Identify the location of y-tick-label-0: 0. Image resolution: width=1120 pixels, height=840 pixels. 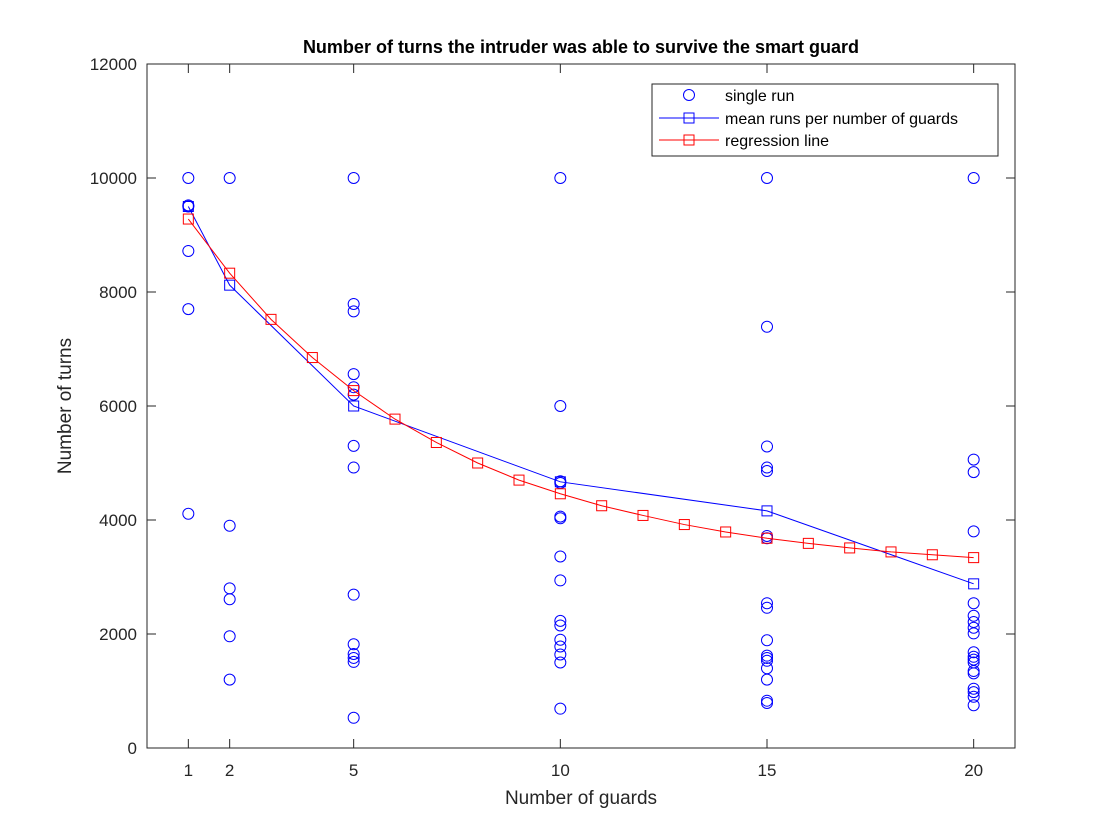
(132, 748).